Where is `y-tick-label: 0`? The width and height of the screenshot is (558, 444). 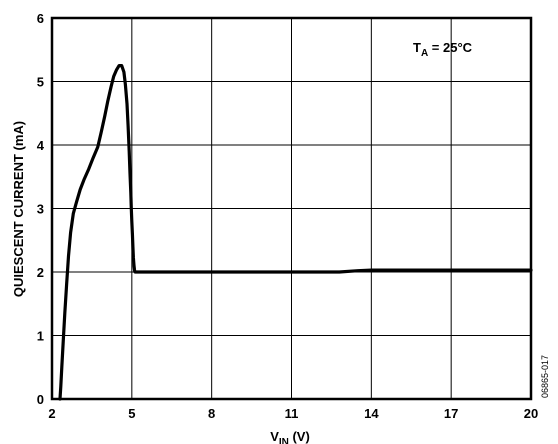
y-tick-label: 0 is located at coordinates (40, 399).